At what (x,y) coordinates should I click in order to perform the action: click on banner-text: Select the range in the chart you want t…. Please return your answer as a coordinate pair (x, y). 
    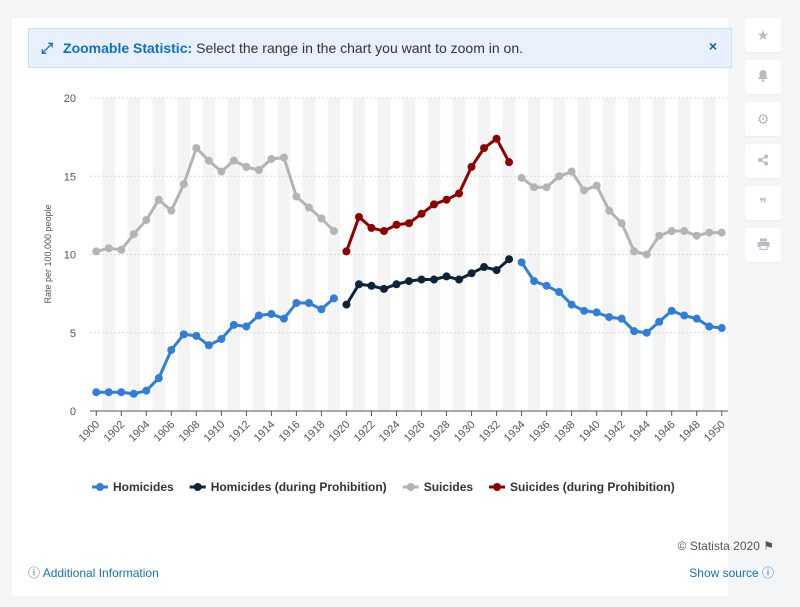
    Looking at the image, I should click on (360, 48).